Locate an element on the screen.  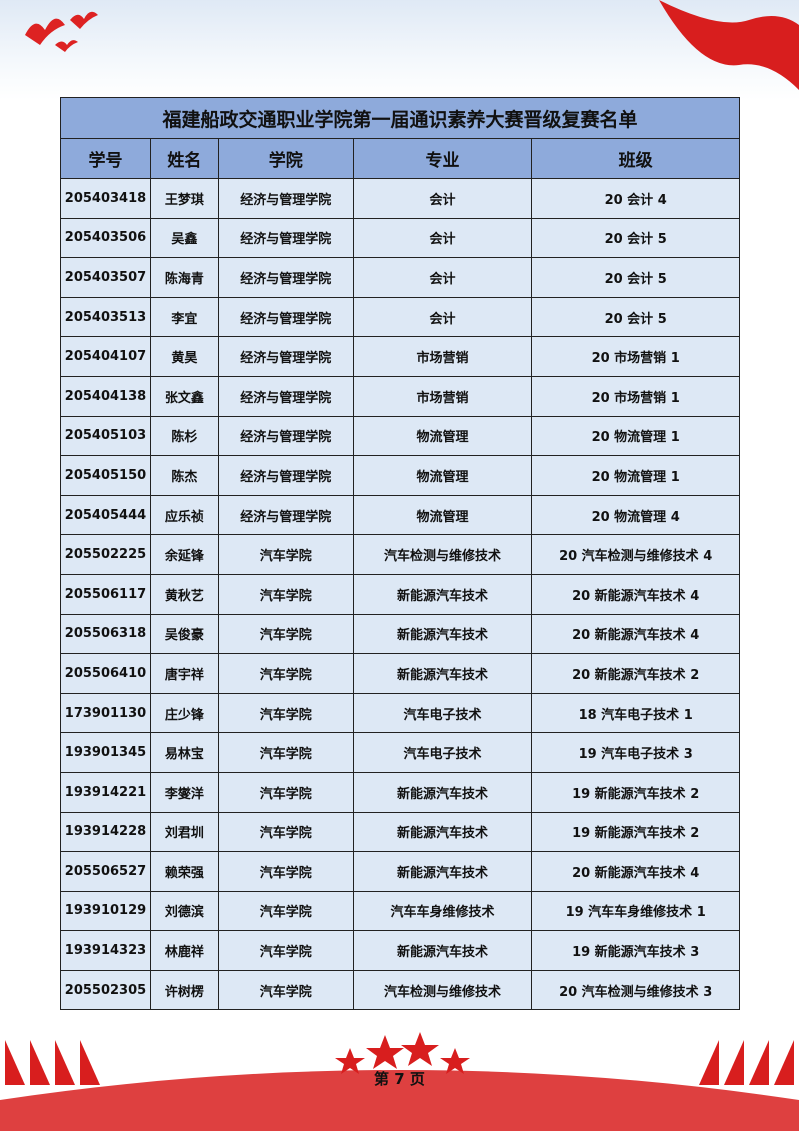
table-row: 205506527 赖荣强 汽车学院 新能源汽车技术 20 新能源汽车技术 4 is located at coordinates (400, 871).